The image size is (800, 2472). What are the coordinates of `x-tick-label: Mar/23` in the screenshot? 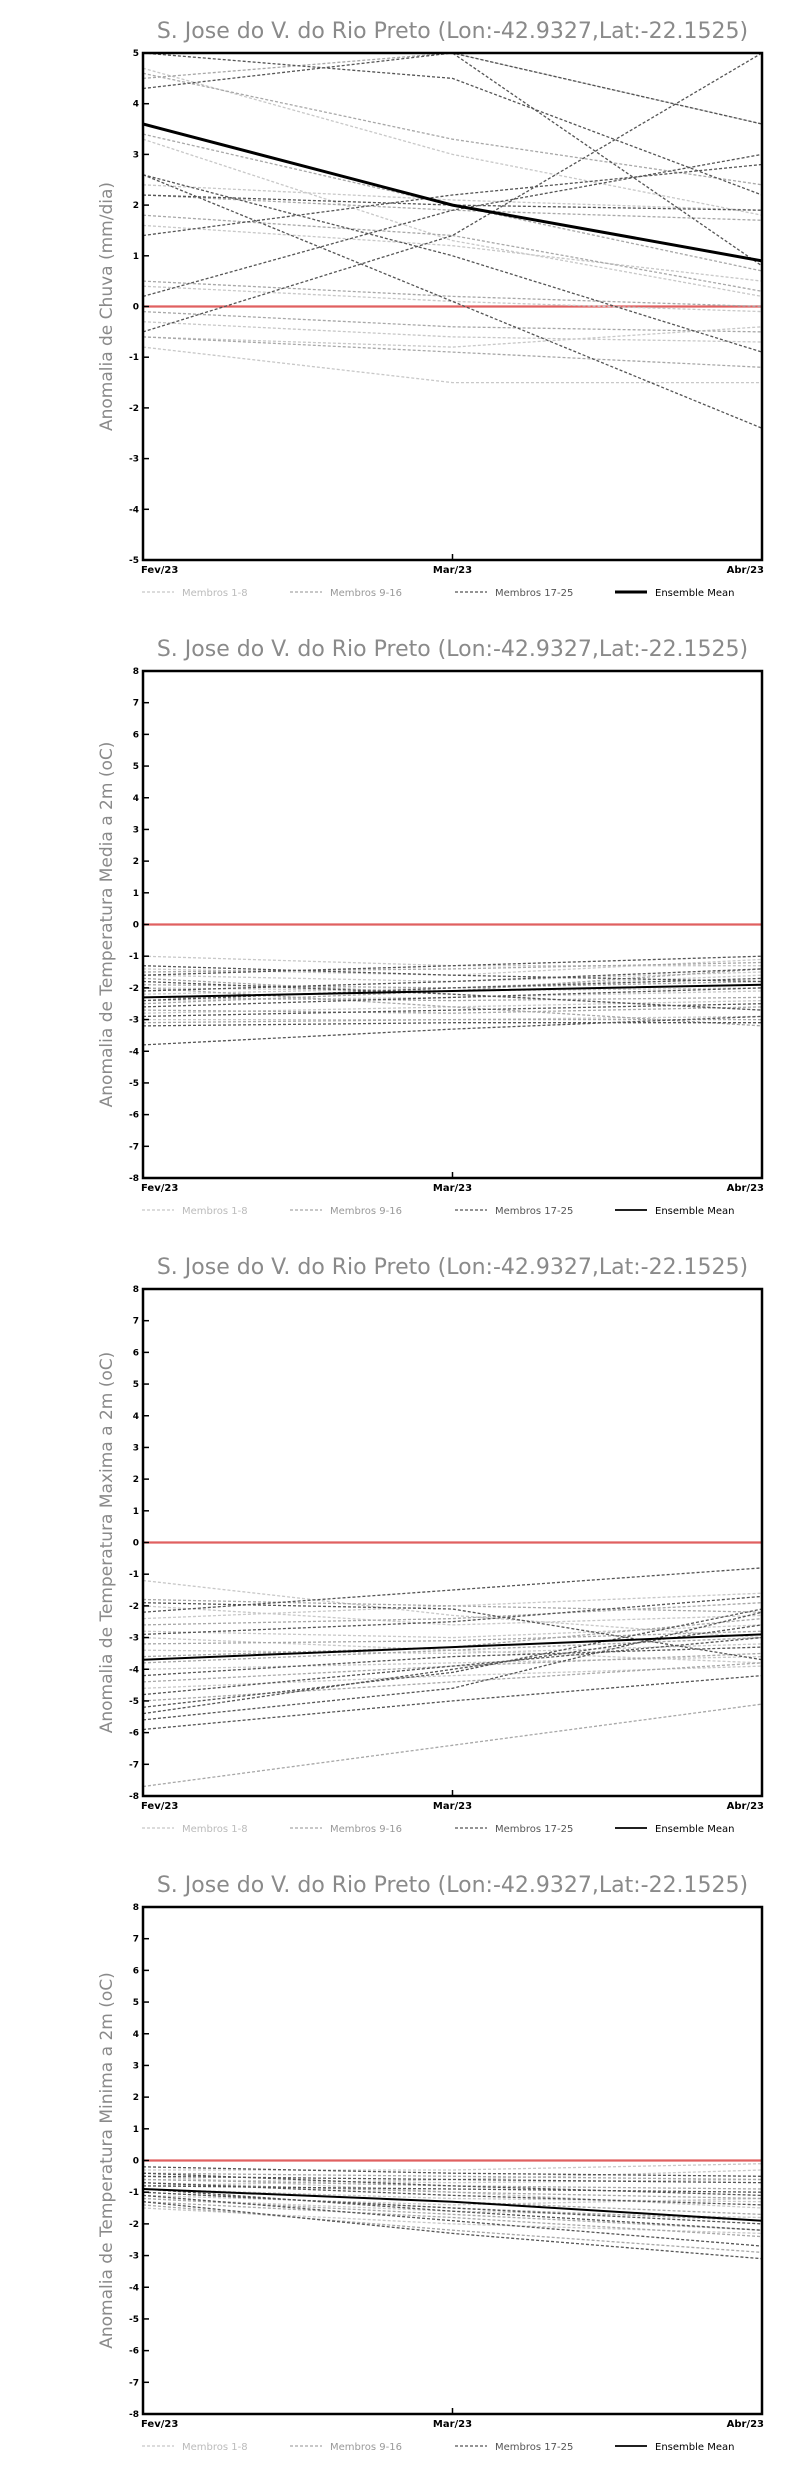 It's located at (452, 1188).